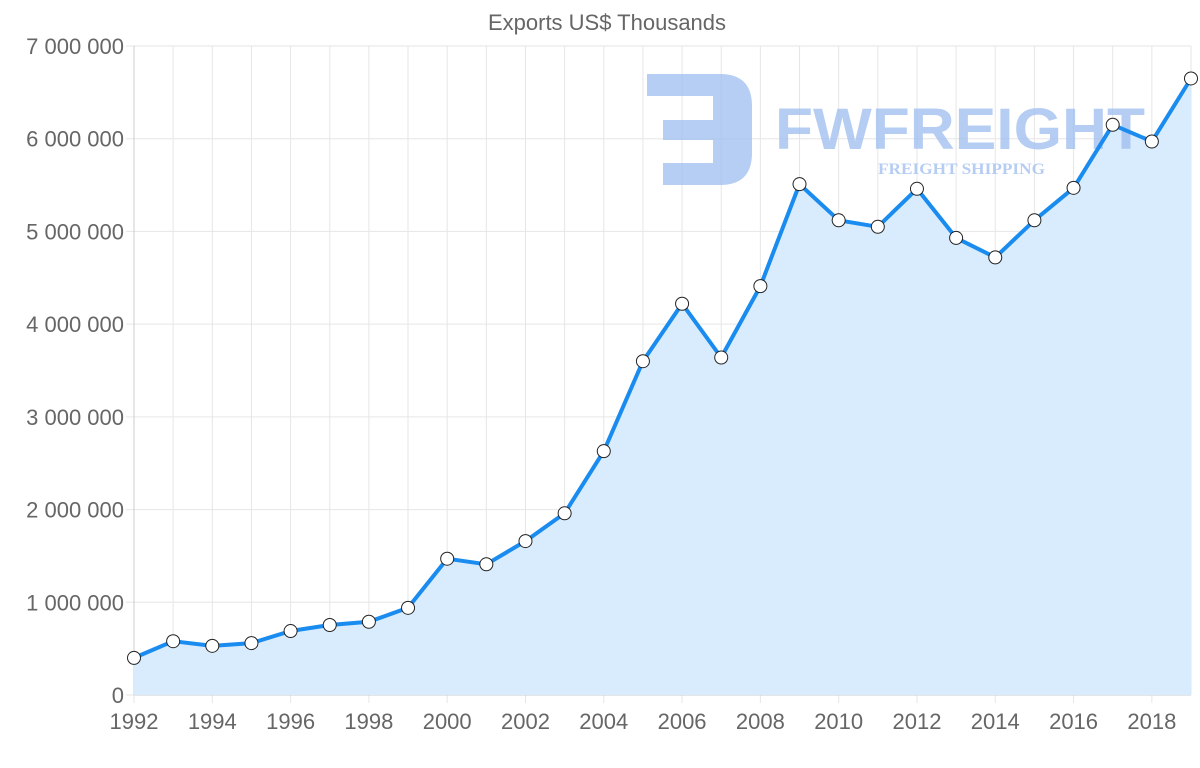  What do you see at coordinates (75, 602) in the screenshot?
I see `y-tick-label: 1 000 000` at bounding box center [75, 602].